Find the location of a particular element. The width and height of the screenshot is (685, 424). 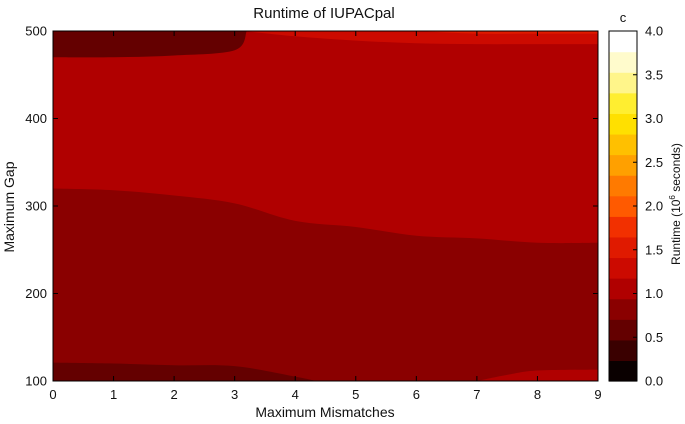

colorbar: 0.0 0.5 1.0 1.5 2.0 2.5 3.0 3.5 4.0 is located at coordinates (635, 206).